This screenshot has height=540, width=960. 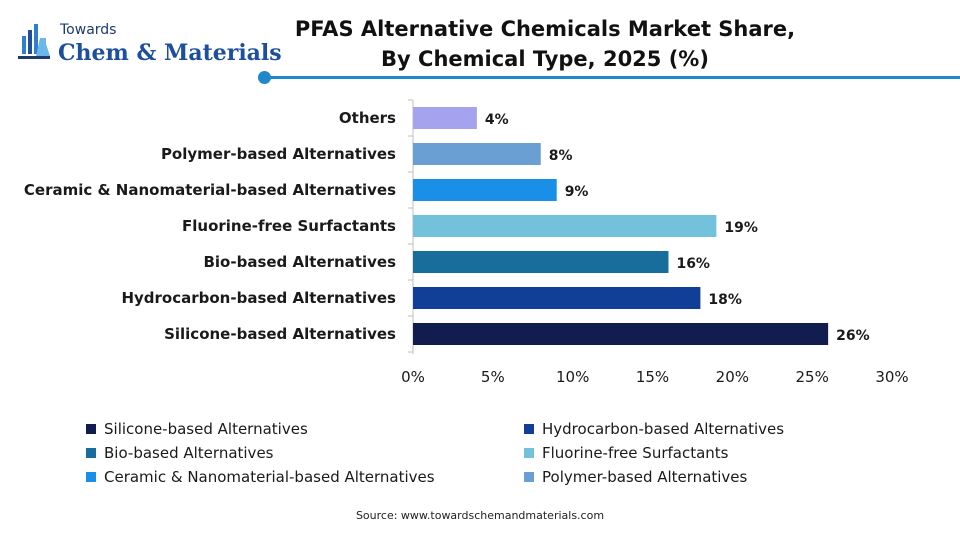 What do you see at coordinates (663, 429) in the screenshot?
I see `legend-label: Hydrocarbon-based Alternatives` at bounding box center [663, 429].